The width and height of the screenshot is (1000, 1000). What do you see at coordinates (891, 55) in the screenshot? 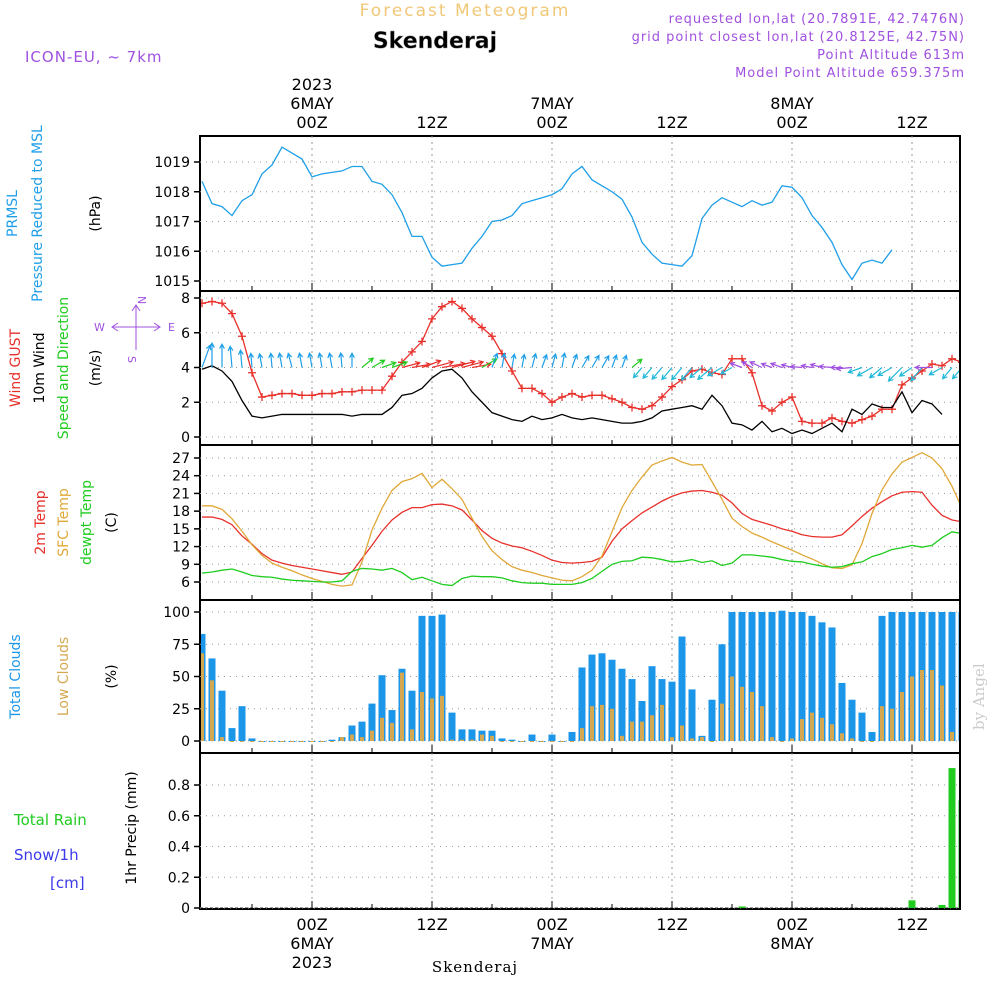
I see `point-altitude: Point Altitude 613m` at bounding box center [891, 55].